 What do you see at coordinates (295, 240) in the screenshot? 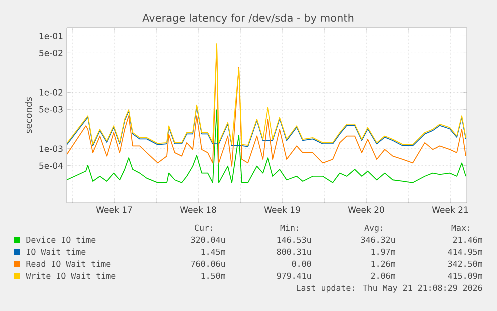
I see `text: 146.53u` at bounding box center [295, 240].